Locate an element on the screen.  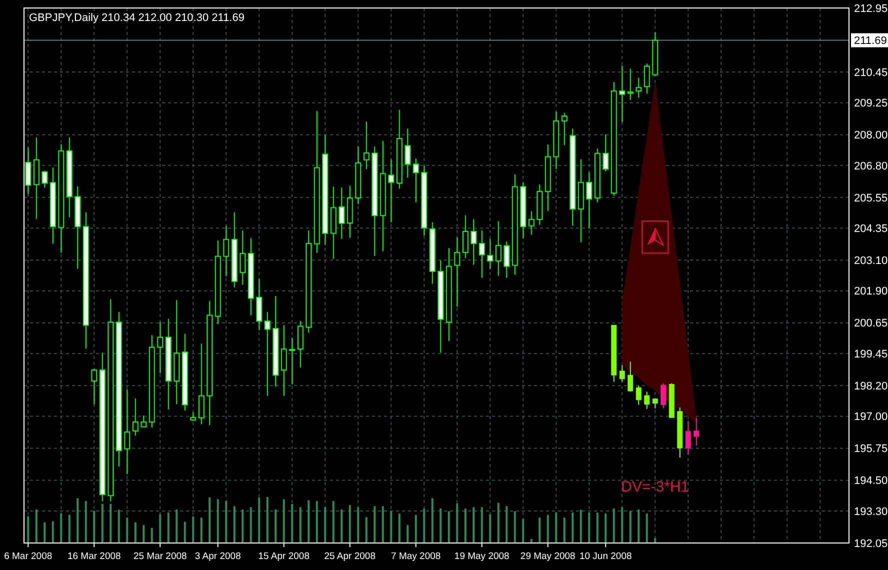
y-tick-label: 194.50 is located at coordinates (871, 481).